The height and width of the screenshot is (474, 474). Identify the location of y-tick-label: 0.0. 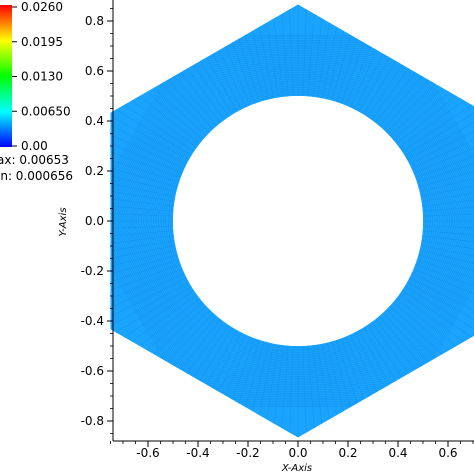
(94, 221).